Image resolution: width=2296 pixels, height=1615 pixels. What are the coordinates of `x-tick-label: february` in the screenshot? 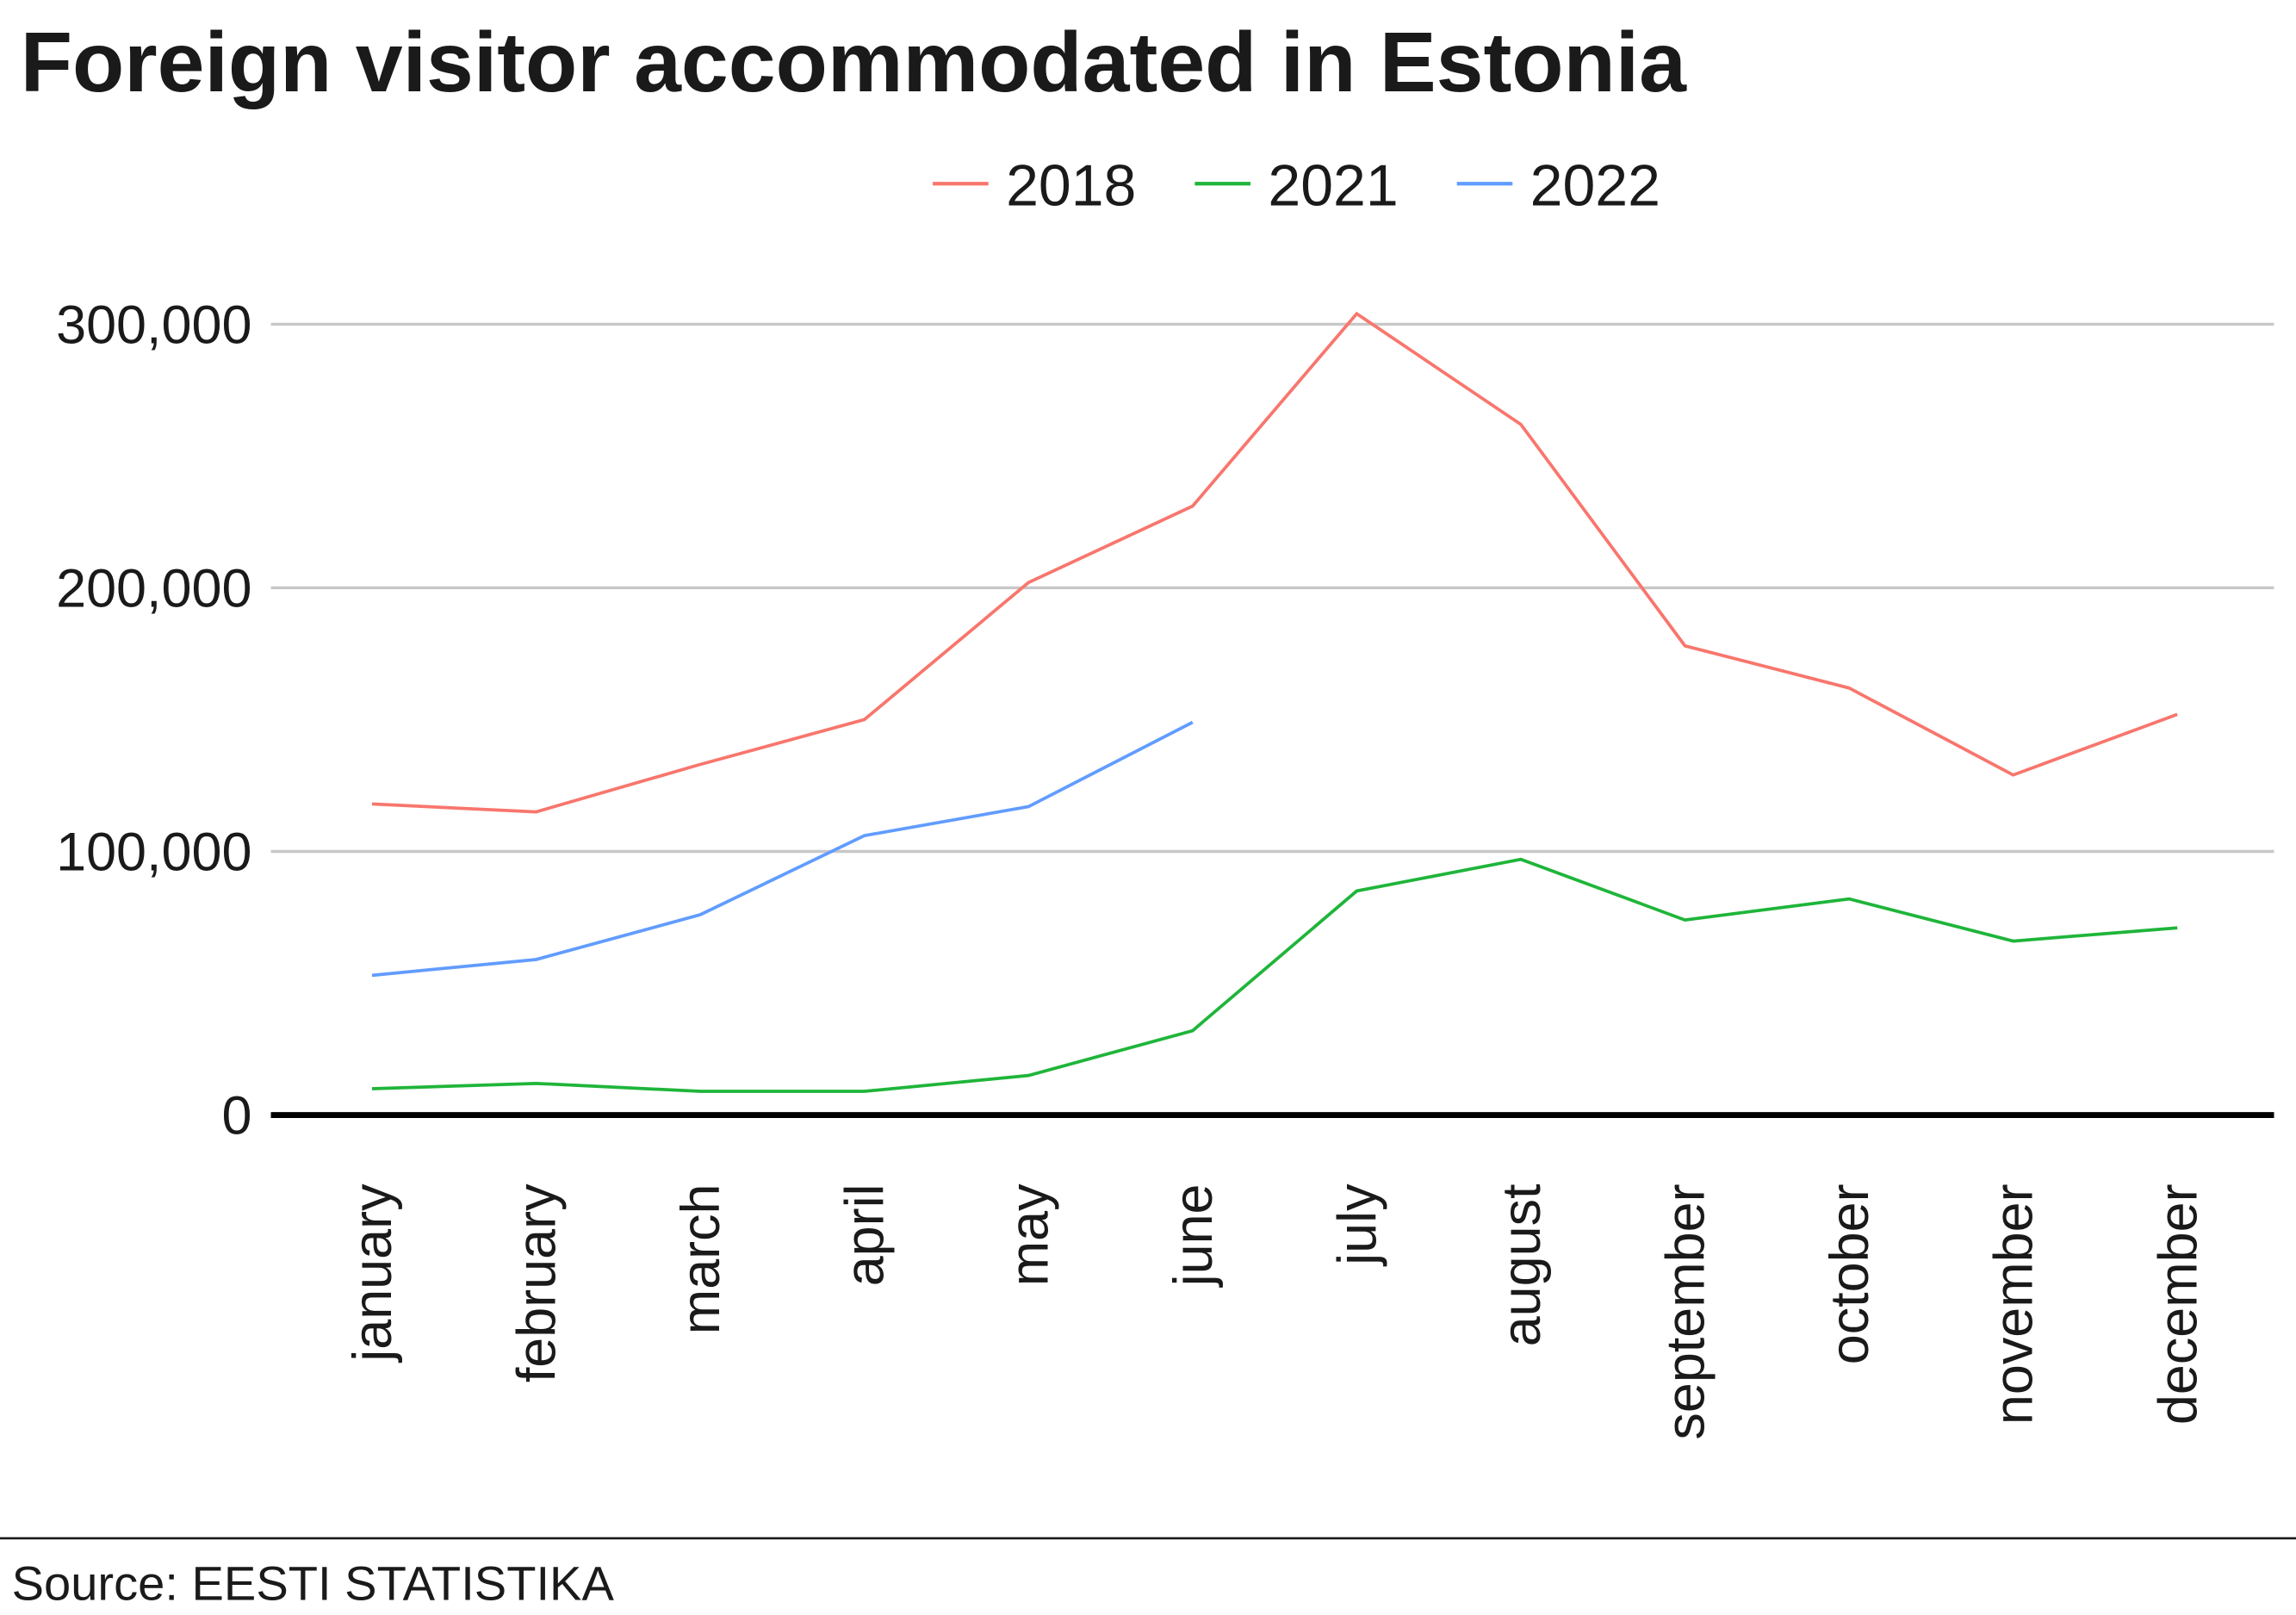 It's located at (537, 1282).